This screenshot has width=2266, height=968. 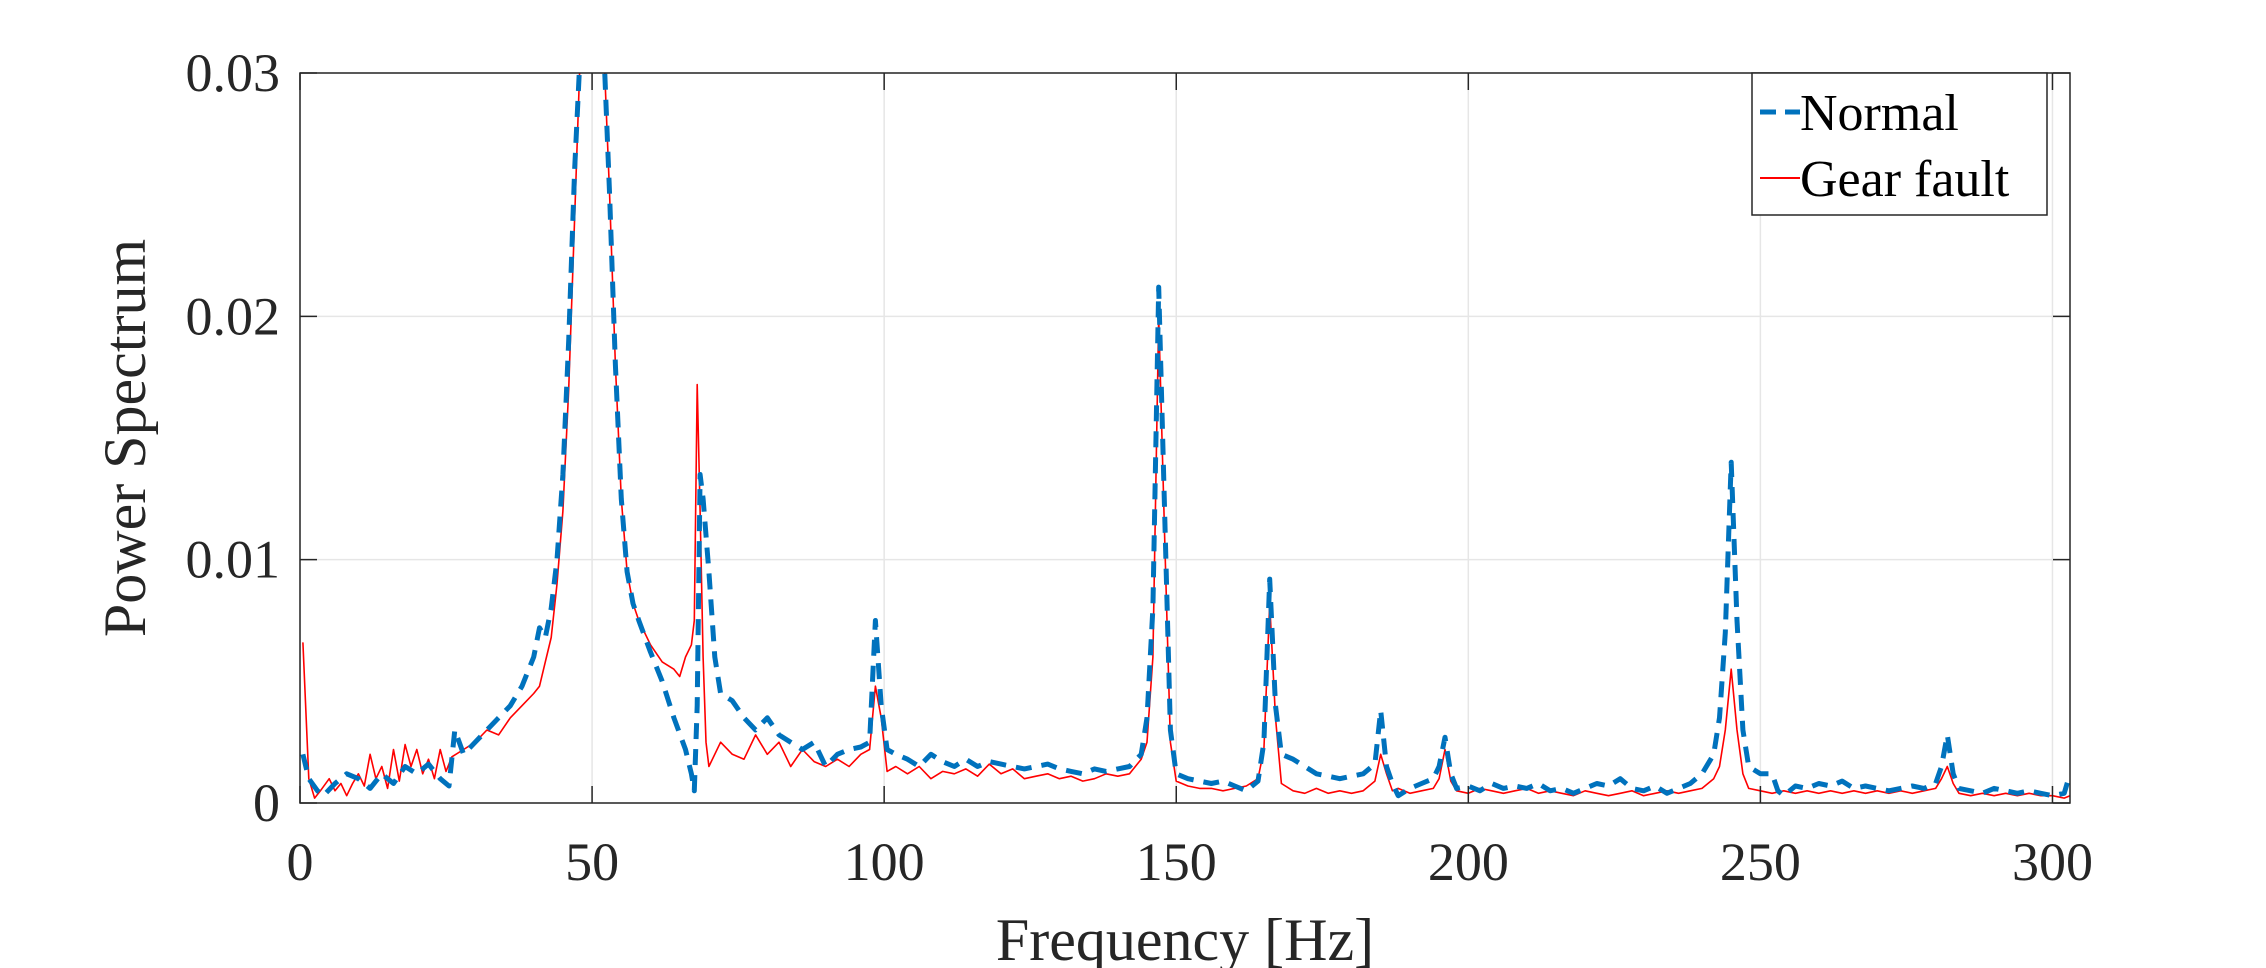 What do you see at coordinates (1176, 862) in the screenshot?
I see `x-tick-label: 150` at bounding box center [1176, 862].